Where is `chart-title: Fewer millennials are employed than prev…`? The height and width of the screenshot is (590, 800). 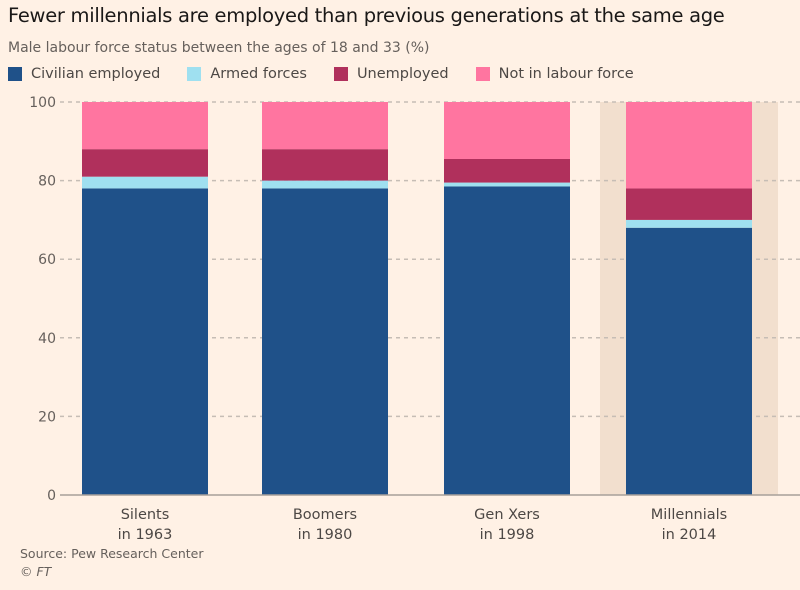
chart-title: Fewer millennials are employed than prev… is located at coordinates (366, 15).